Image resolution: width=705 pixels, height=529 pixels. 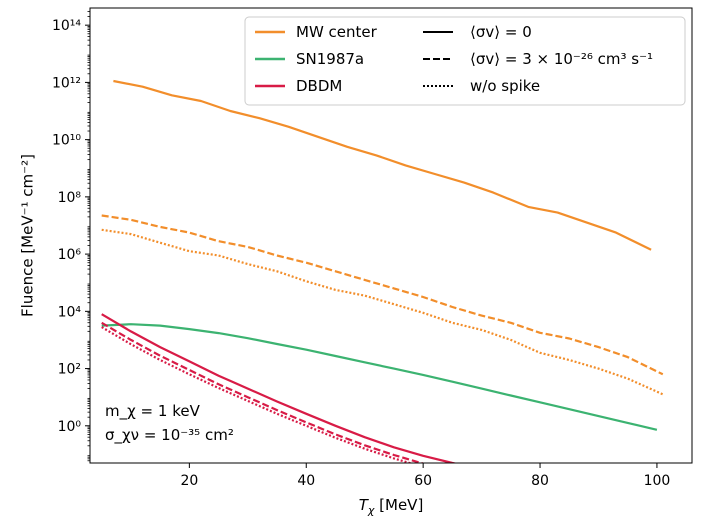 What do you see at coordinates (66, 26) in the screenshot?
I see `y-tick-label-14: 10¹⁴` at bounding box center [66, 26].